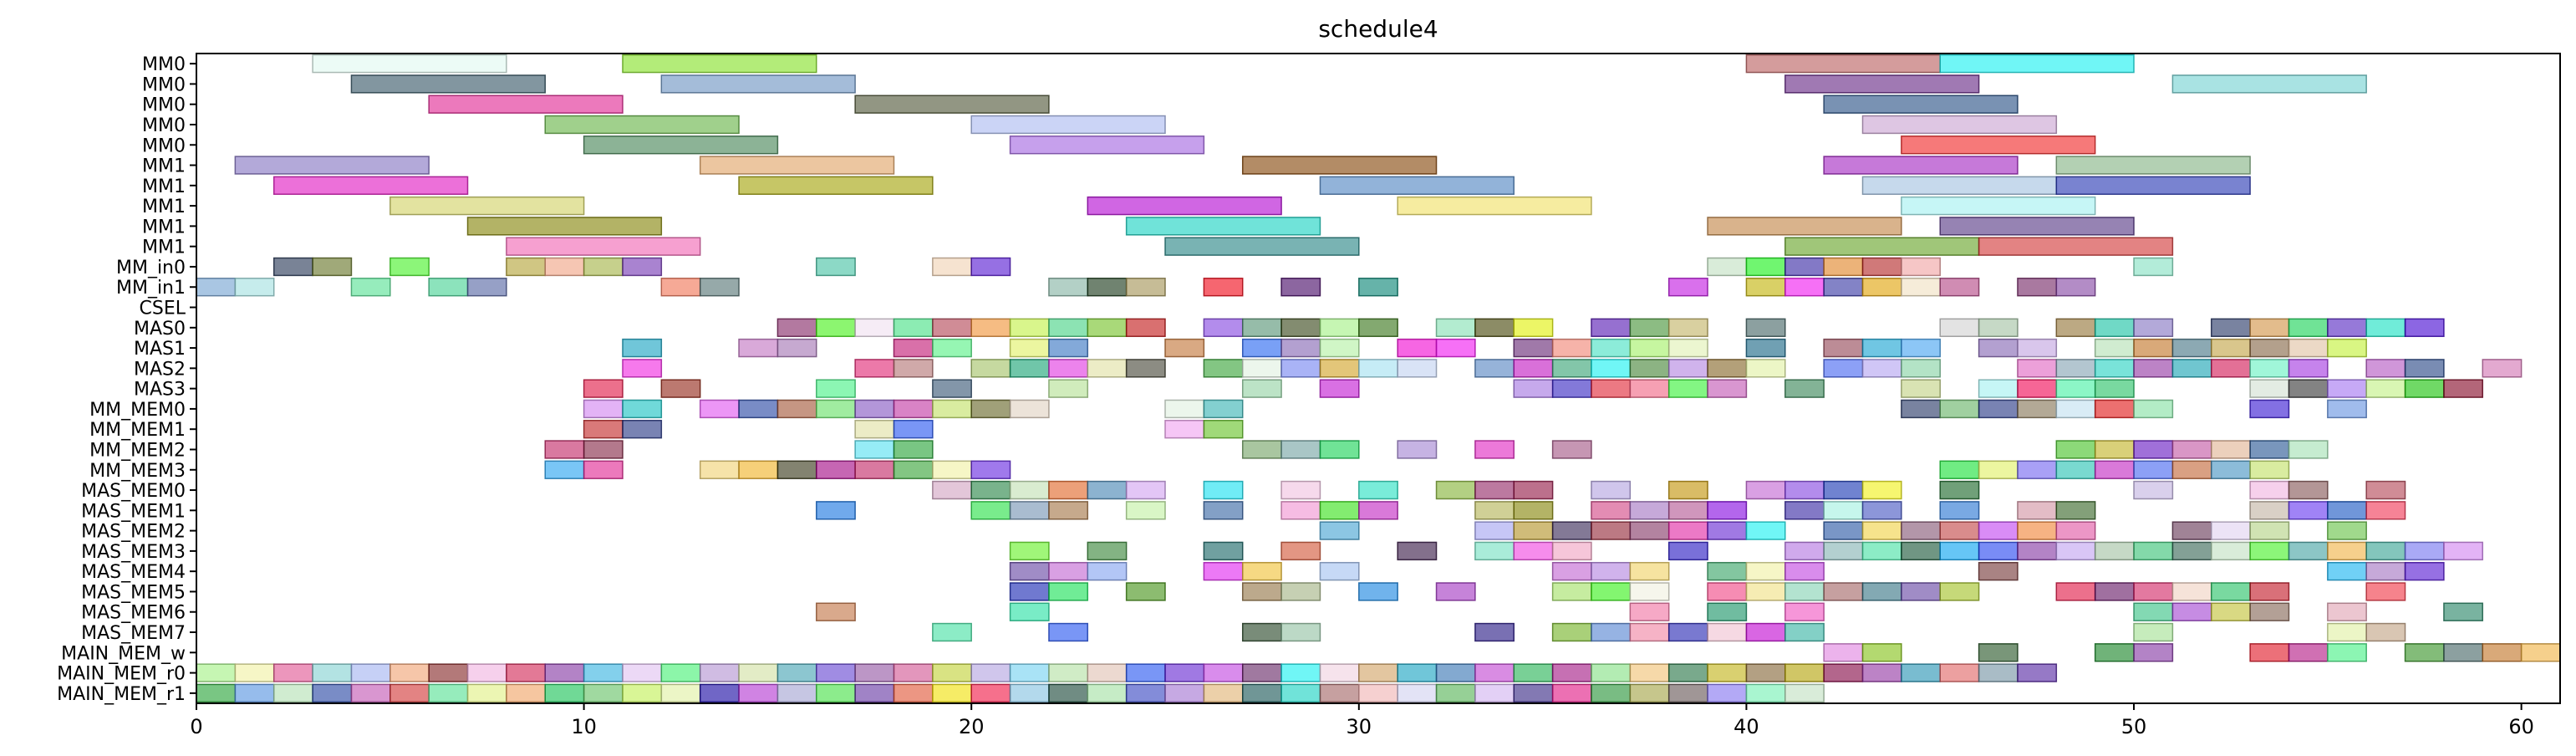 This screenshot has width=2576, height=756. What do you see at coordinates (160, 369) in the screenshot?
I see `y-tick-label: MAS2` at bounding box center [160, 369].